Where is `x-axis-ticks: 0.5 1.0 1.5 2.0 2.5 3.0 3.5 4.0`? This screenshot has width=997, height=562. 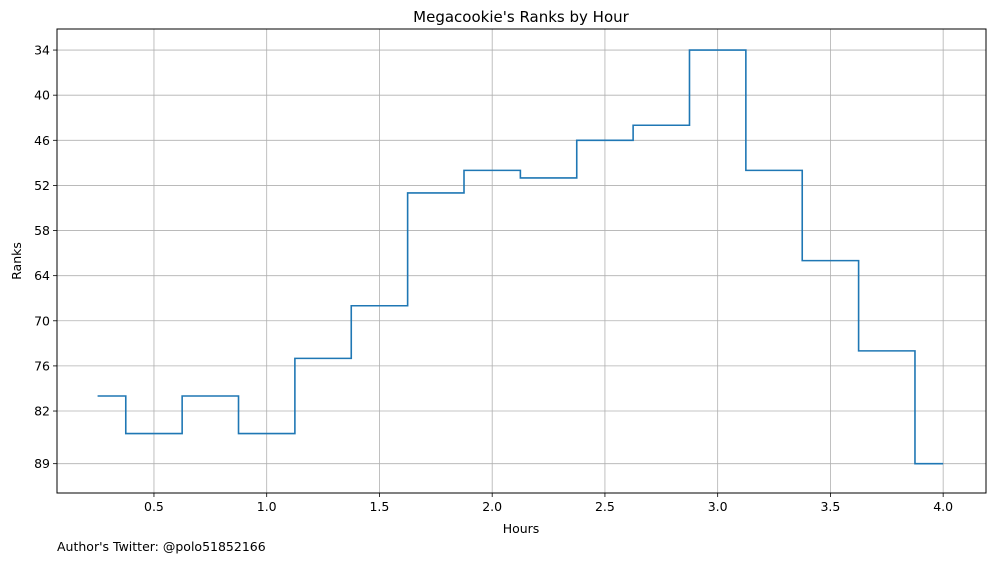
x-axis-ticks: 0.5 1.0 1.5 2.0 2.5 3.0 3.5 4.0 is located at coordinates (548, 503).